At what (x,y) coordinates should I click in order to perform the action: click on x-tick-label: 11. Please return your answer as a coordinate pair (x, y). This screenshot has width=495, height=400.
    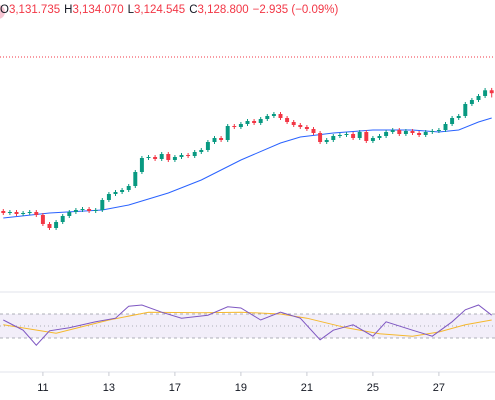
    Looking at the image, I should click on (42, 388).